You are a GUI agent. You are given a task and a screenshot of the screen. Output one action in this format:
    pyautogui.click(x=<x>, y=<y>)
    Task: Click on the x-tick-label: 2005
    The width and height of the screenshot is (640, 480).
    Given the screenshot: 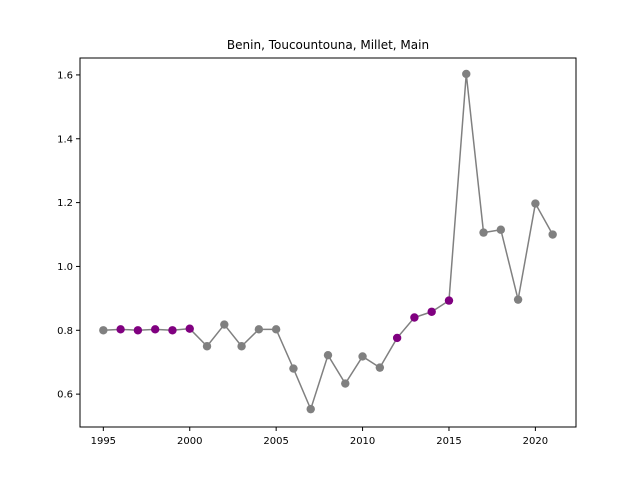 What is the action you would take?
    pyautogui.click(x=275, y=441)
    